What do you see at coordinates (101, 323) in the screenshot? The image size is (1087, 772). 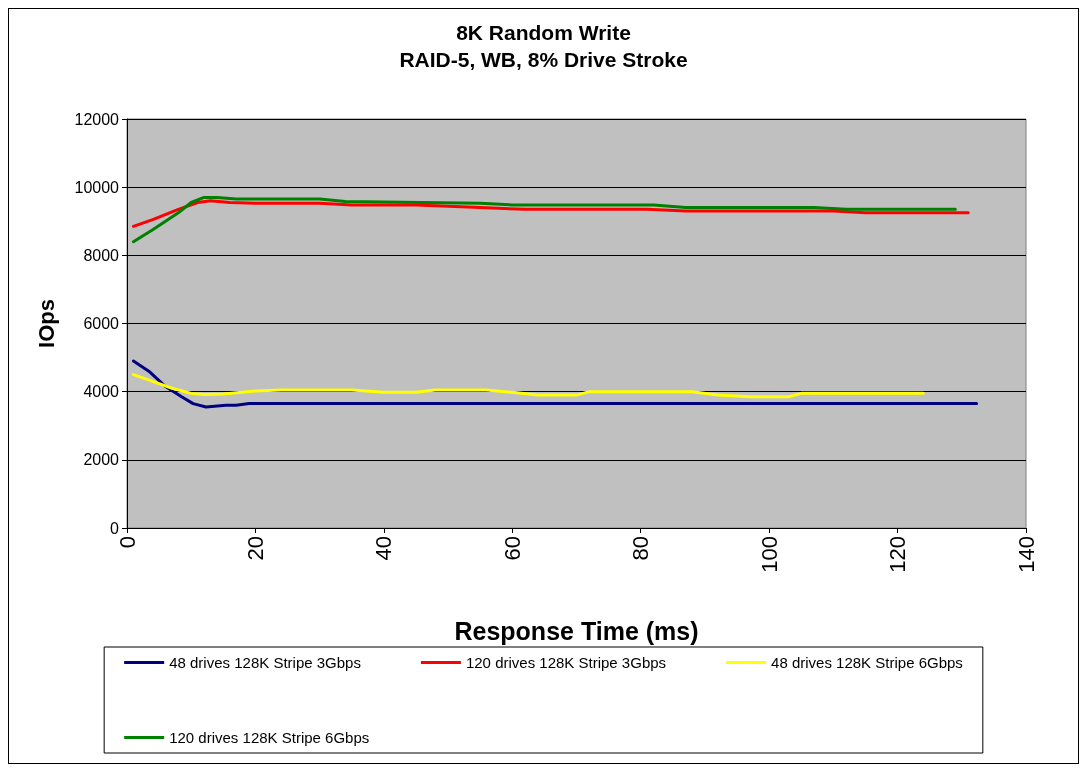 I see `y-tick-label: 6000` at bounding box center [101, 323].